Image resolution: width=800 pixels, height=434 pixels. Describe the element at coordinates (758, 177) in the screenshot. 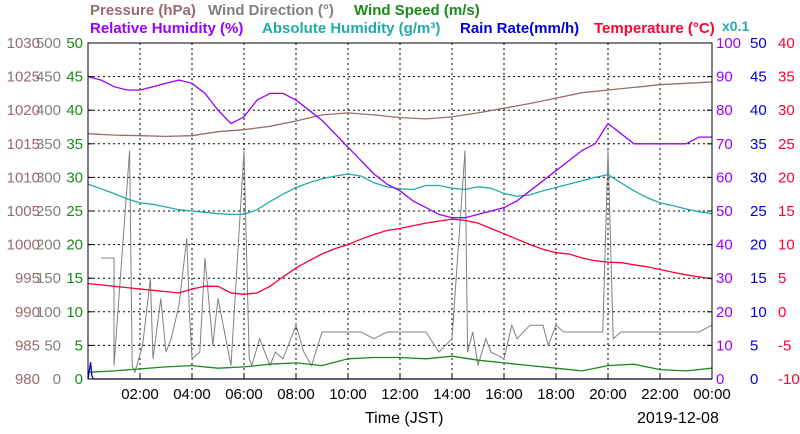

I see `rain-tick-label: 30` at that location.